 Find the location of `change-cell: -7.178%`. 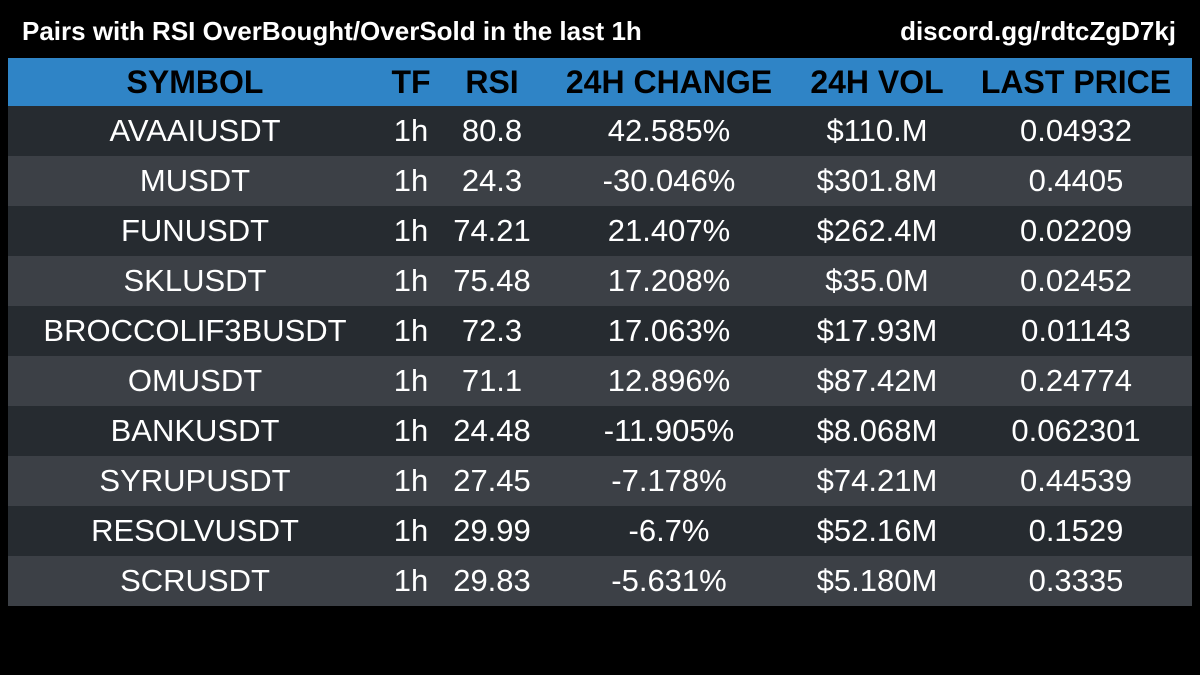

change-cell: -7.178% is located at coordinates (669, 480).